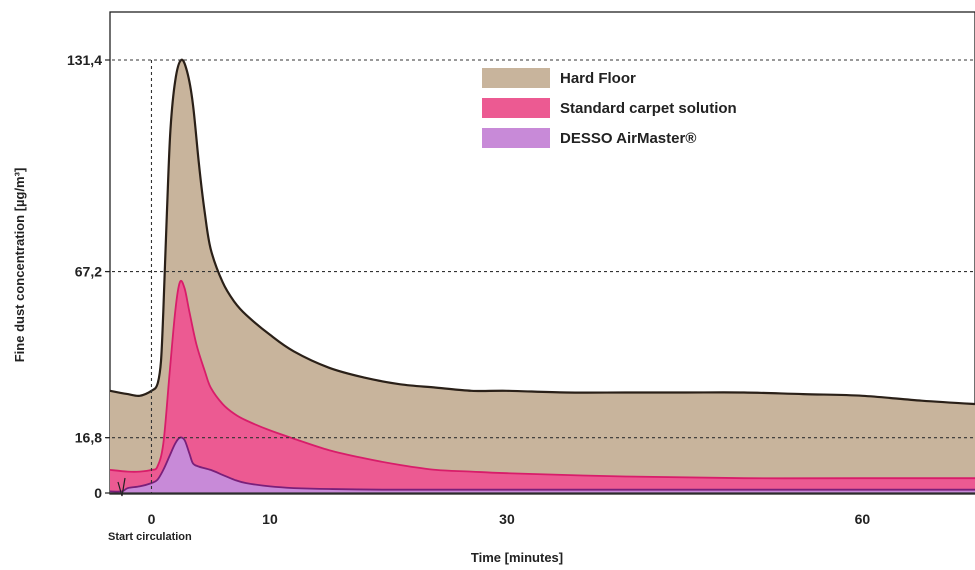 This screenshot has width=975, height=570. What do you see at coordinates (98, 493) in the screenshot?
I see `y-tick-label-0: 0` at bounding box center [98, 493].